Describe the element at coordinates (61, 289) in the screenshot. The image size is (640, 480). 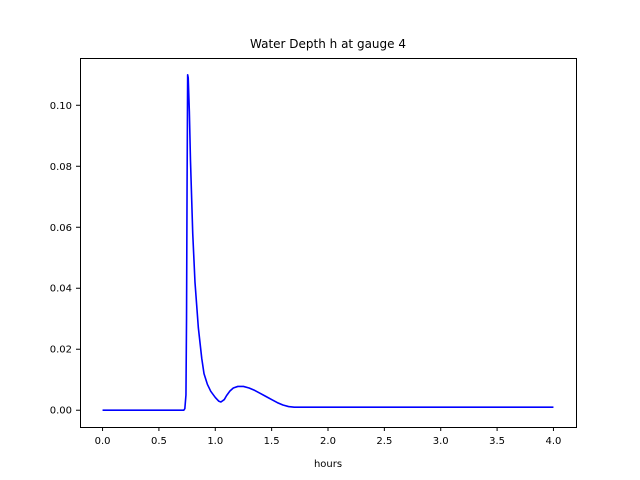
I see `y-tick-label: 0.04` at that location.